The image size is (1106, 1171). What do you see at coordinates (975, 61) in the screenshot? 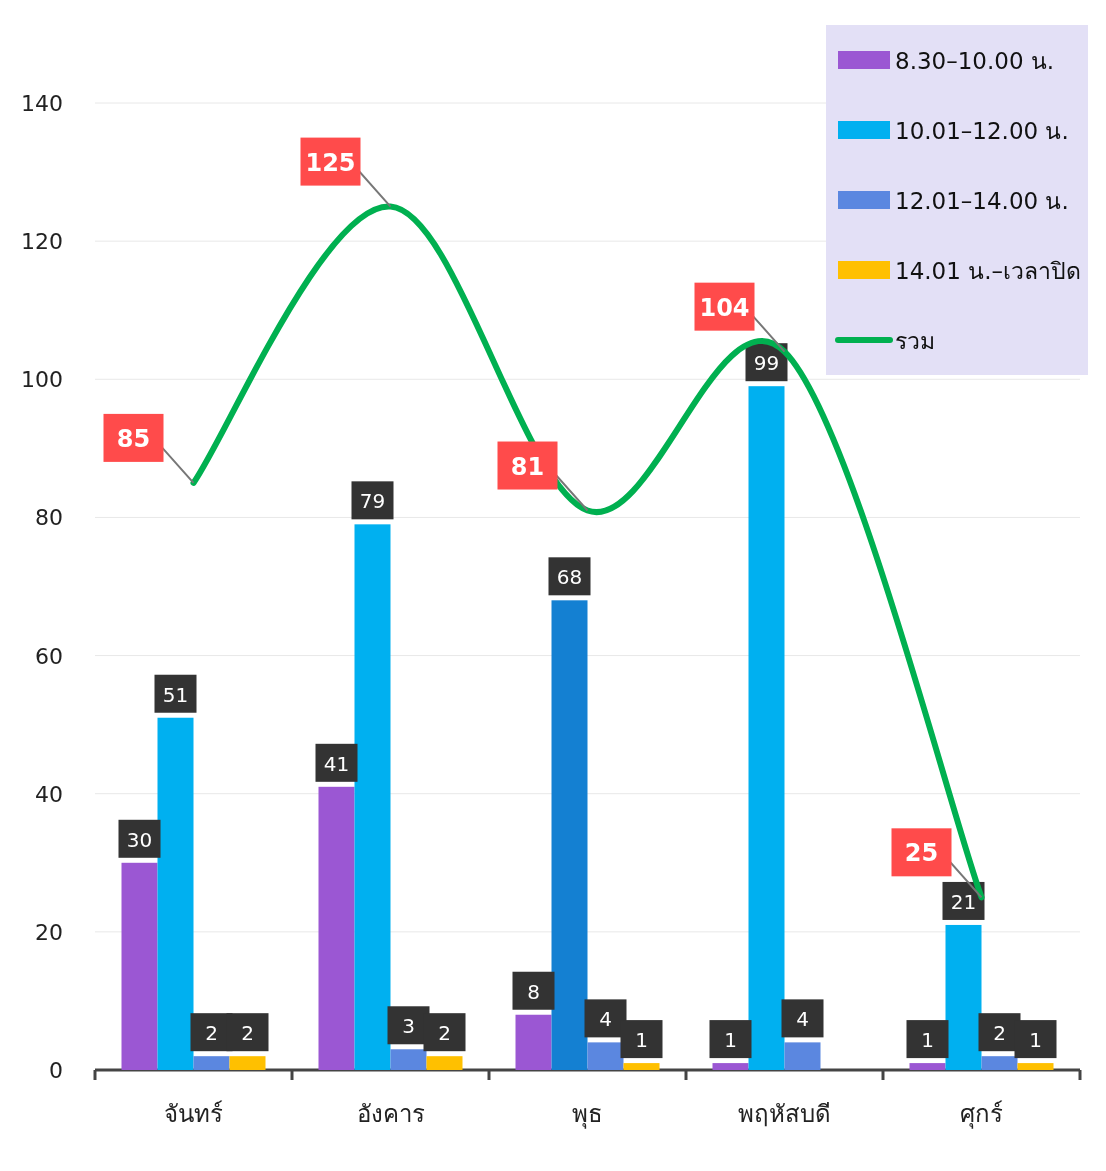
I see `legend-label: 8.30–10.00 น.` at bounding box center [975, 61].